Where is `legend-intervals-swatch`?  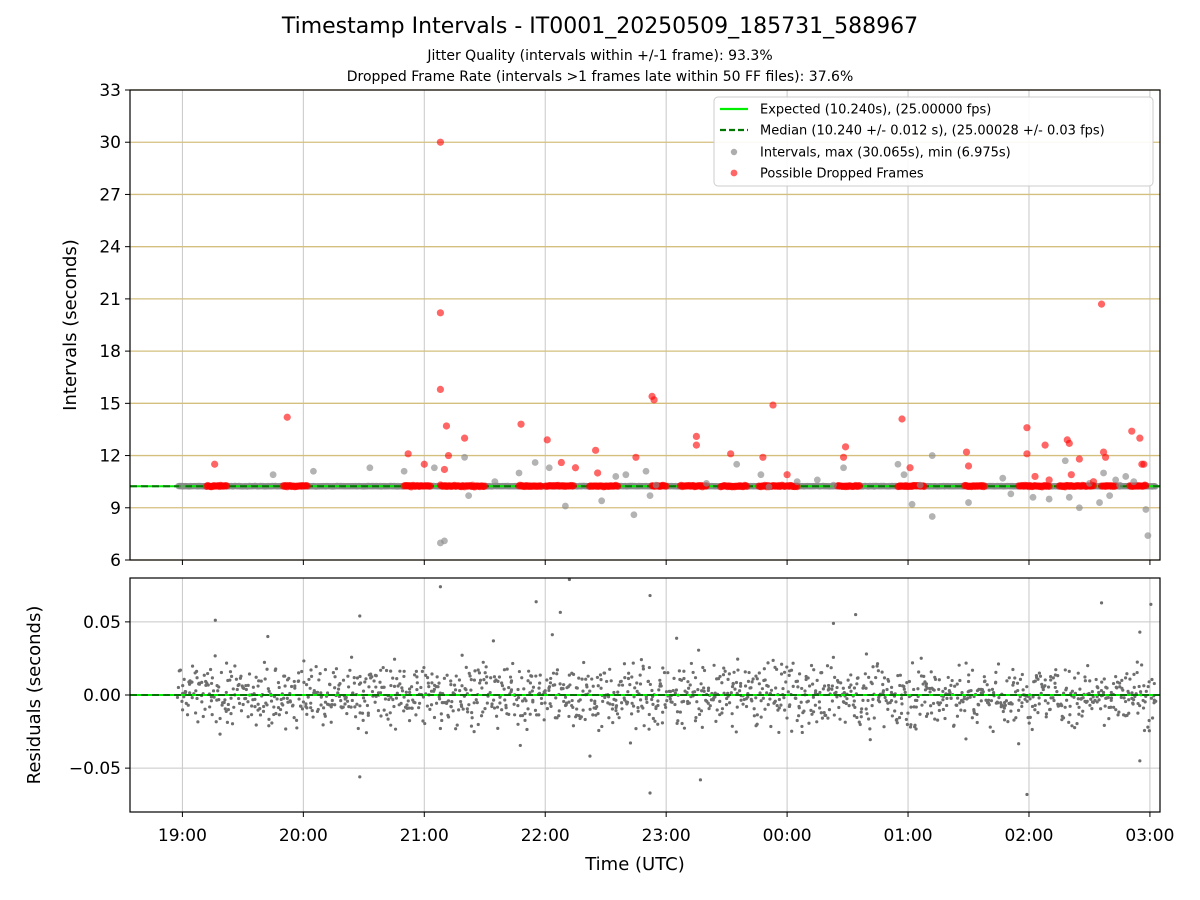 legend-intervals-swatch is located at coordinates (734, 152).